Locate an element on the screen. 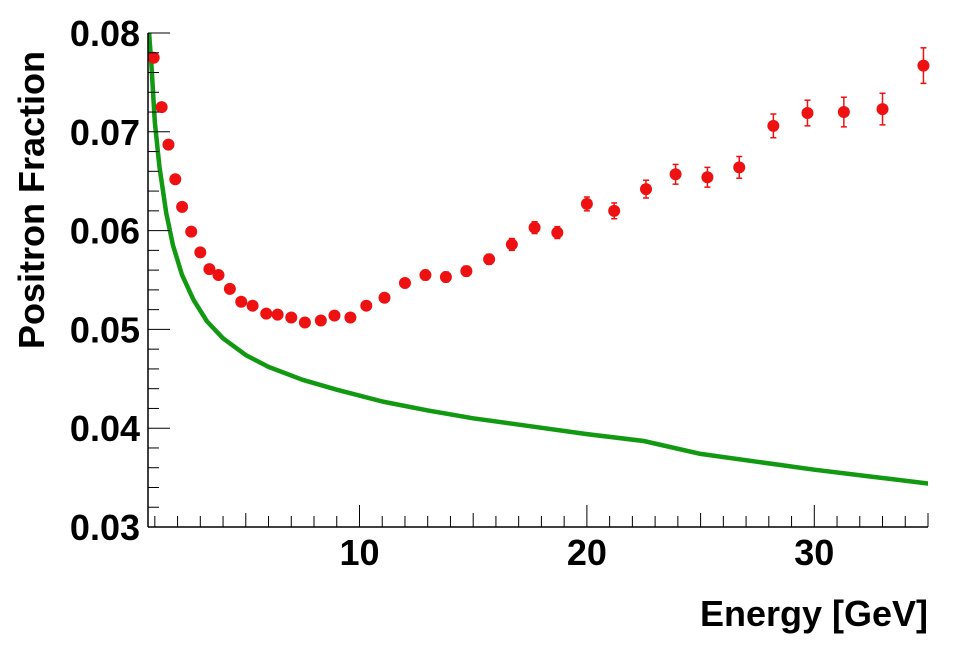 This screenshot has height=654, width=963. y-tick-label: 0.04 is located at coordinates (105, 428).